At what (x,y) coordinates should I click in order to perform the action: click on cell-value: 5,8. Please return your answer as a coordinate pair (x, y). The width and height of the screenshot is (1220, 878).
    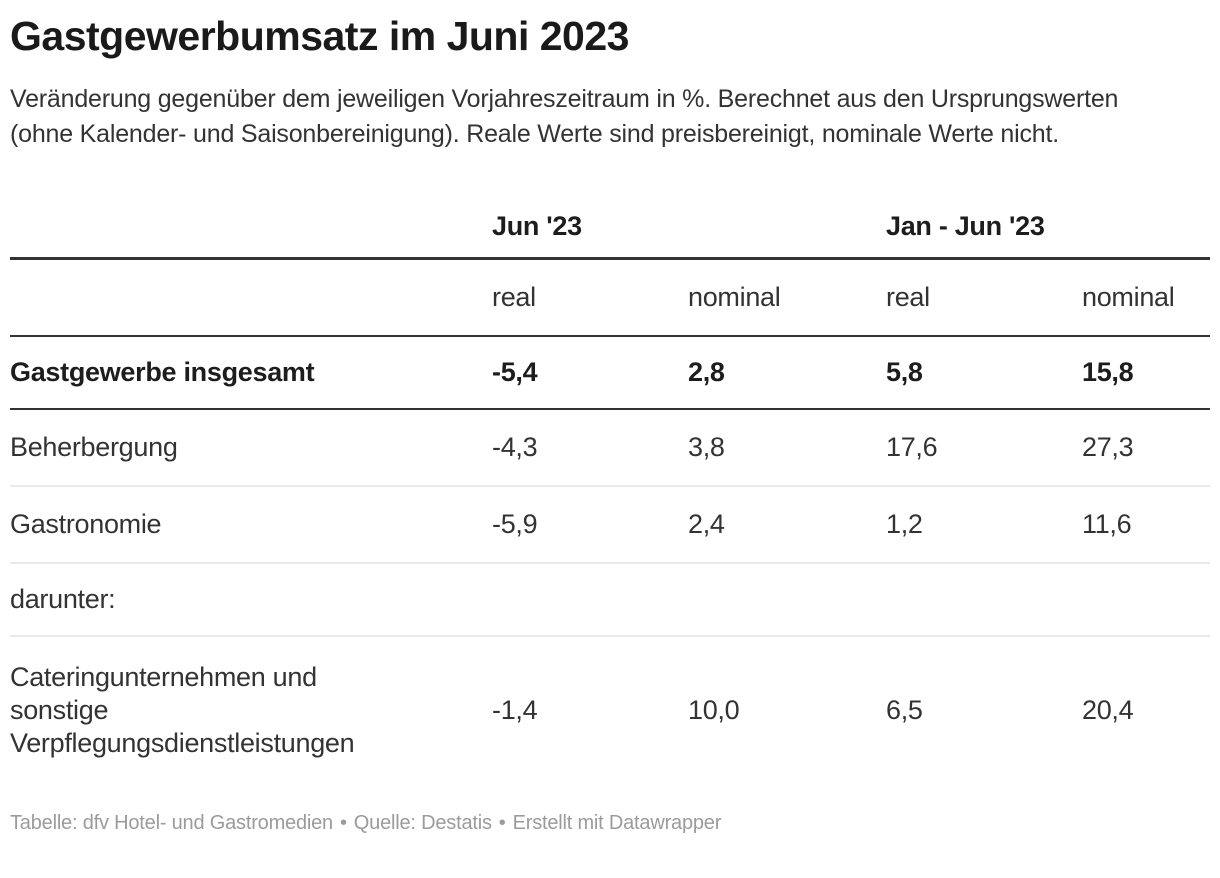
    Looking at the image, I should click on (904, 372).